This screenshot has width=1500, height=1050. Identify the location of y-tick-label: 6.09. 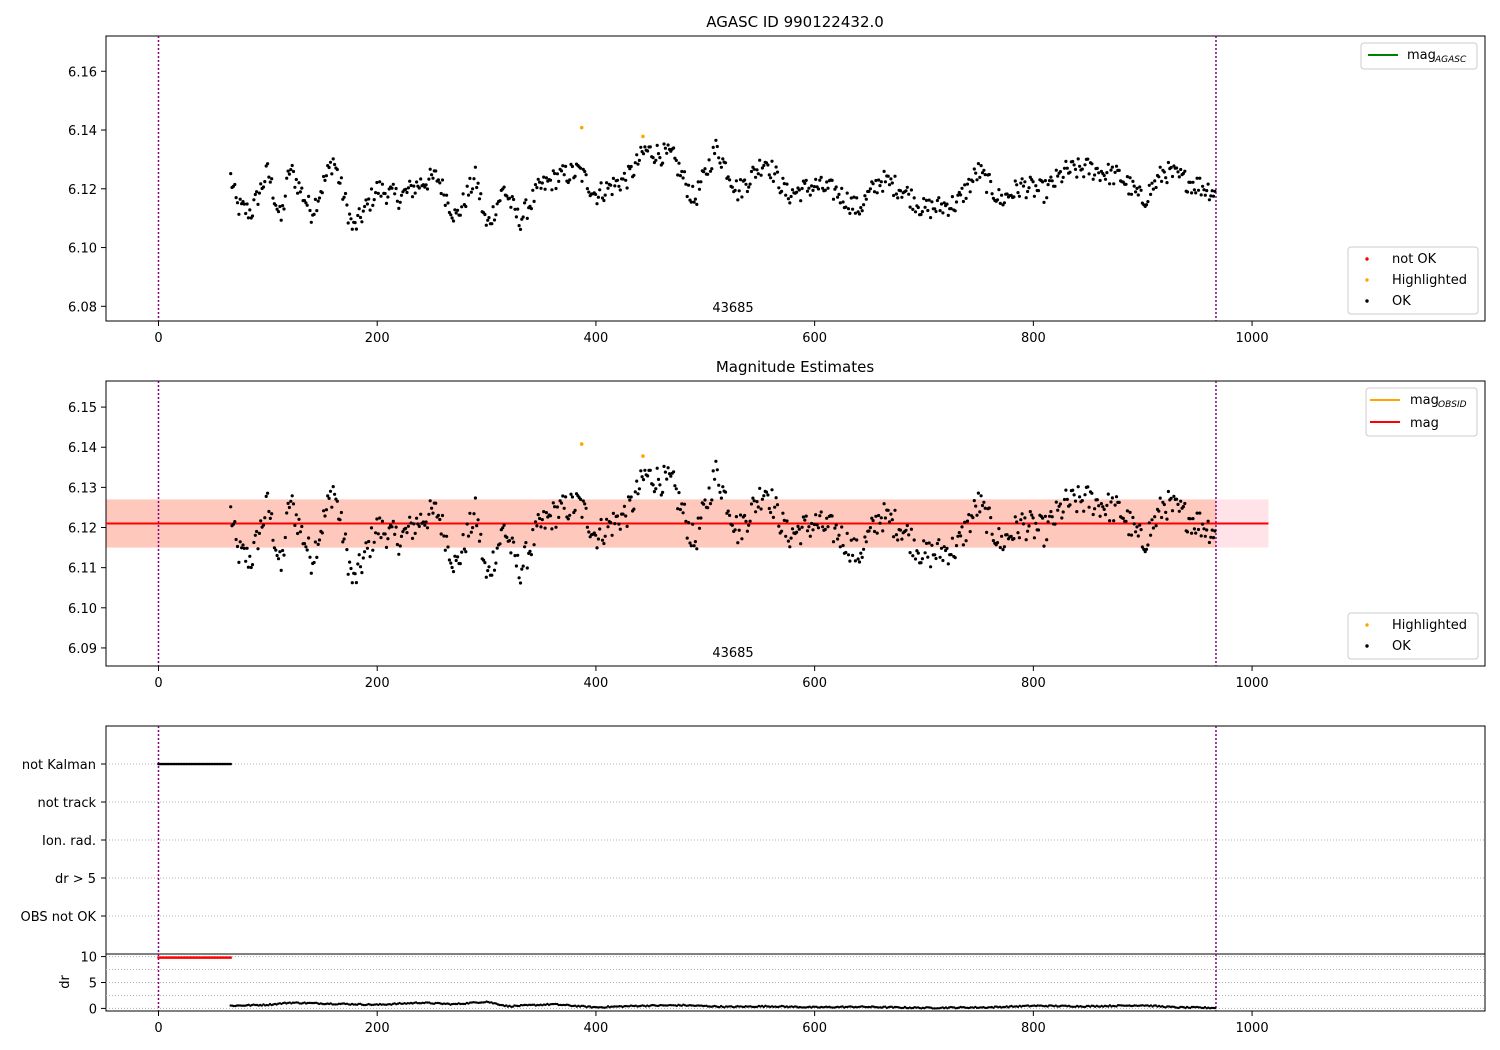
(82, 649).